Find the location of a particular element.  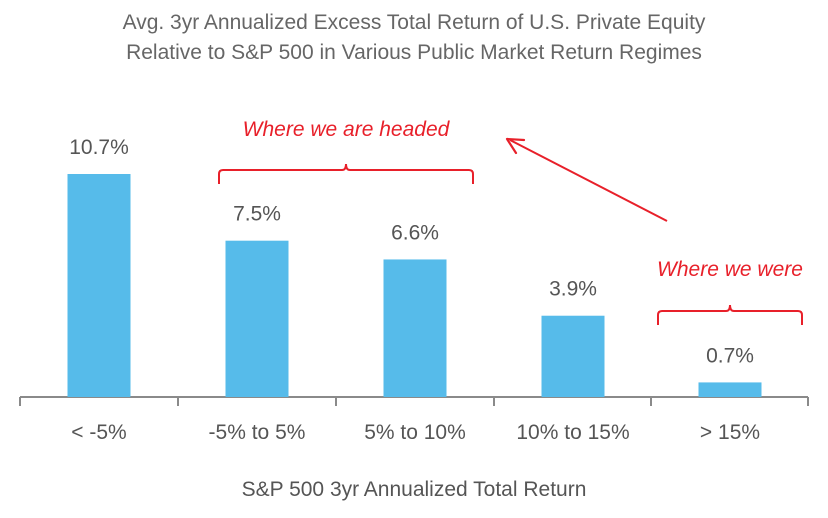

annotation-where-we-are-headed: Where we are headed is located at coordinates (347, 129).